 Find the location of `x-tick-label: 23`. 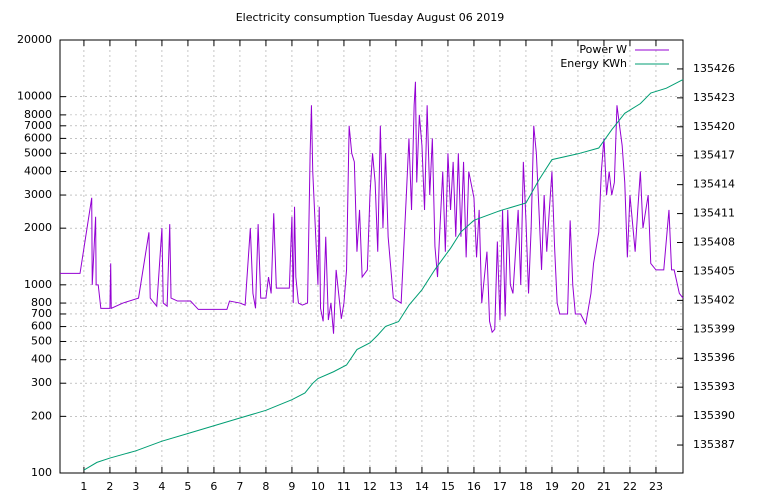

x-tick-label: 23 is located at coordinates (656, 486).